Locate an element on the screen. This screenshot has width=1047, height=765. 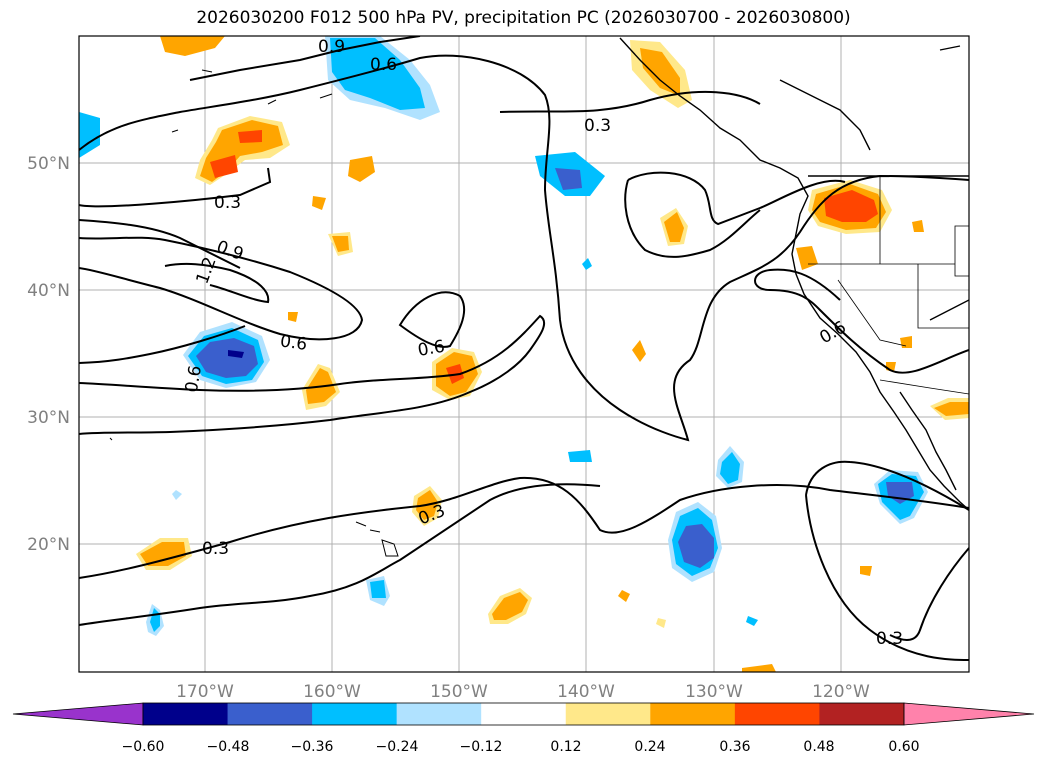
lat-label: 20°N is located at coordinates (48, 545).